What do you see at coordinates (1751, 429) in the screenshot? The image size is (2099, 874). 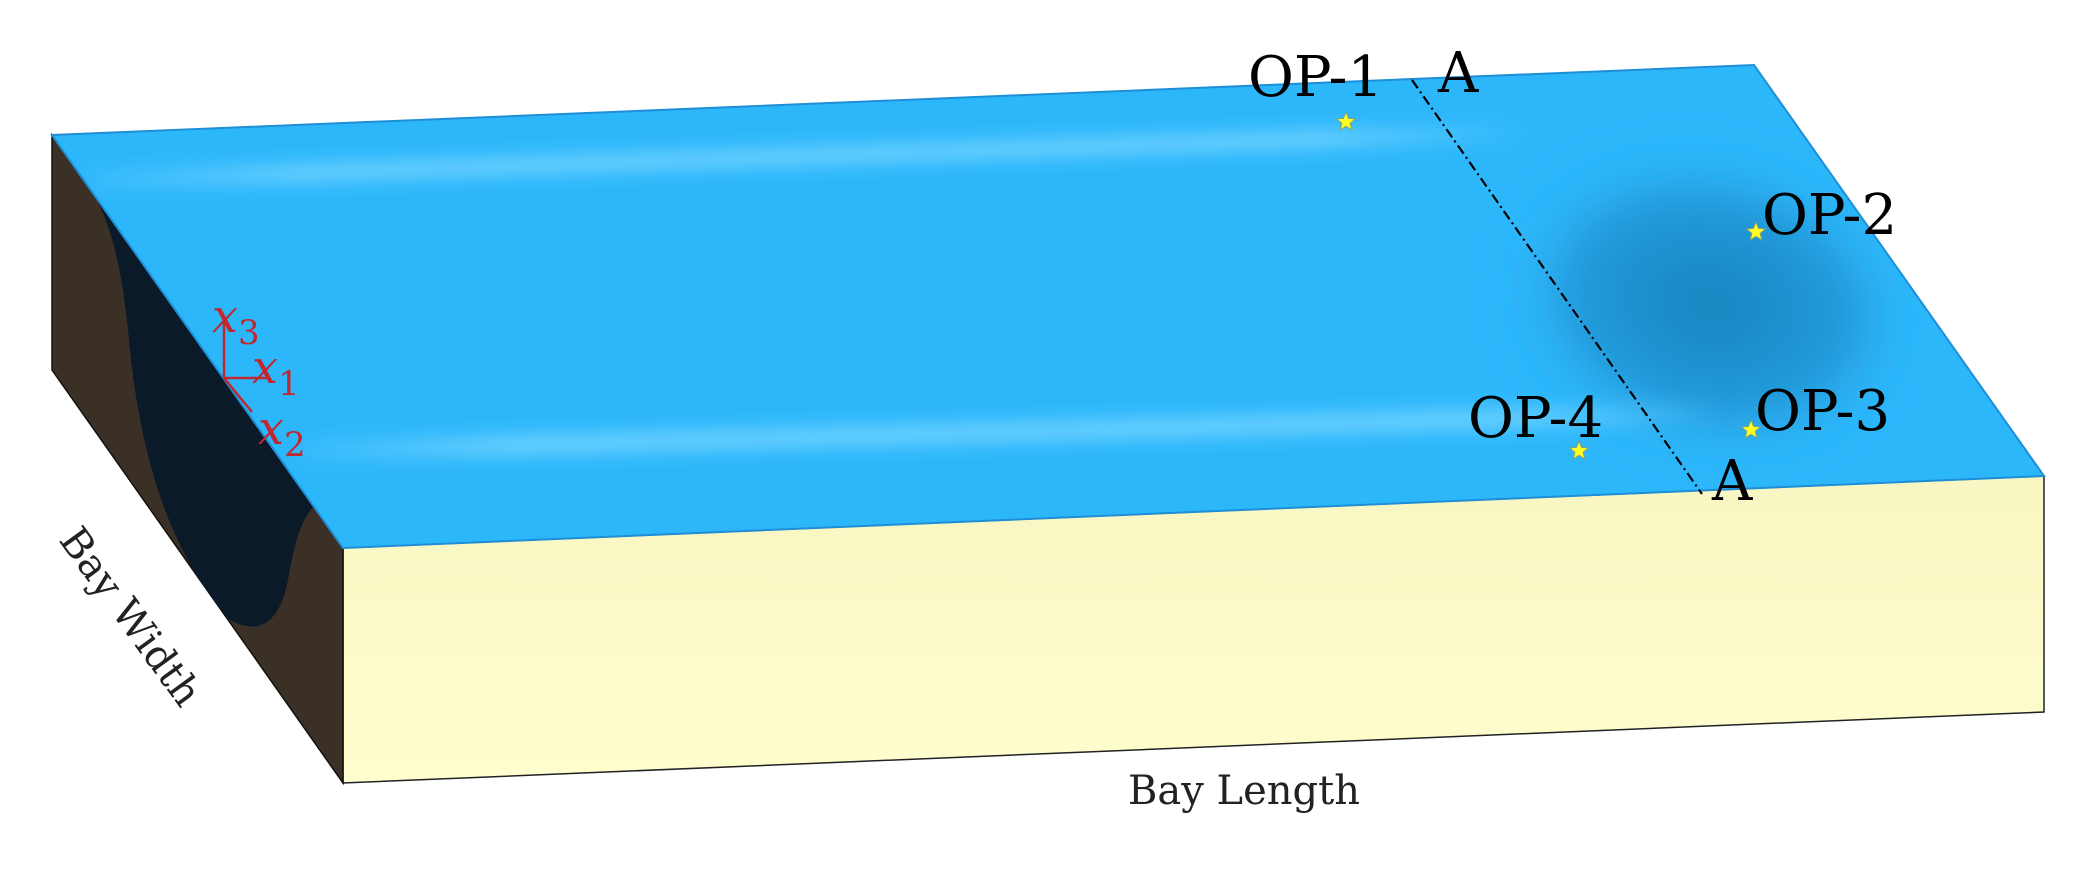 I see `op3-marker` at bounding box center [1751, 429].